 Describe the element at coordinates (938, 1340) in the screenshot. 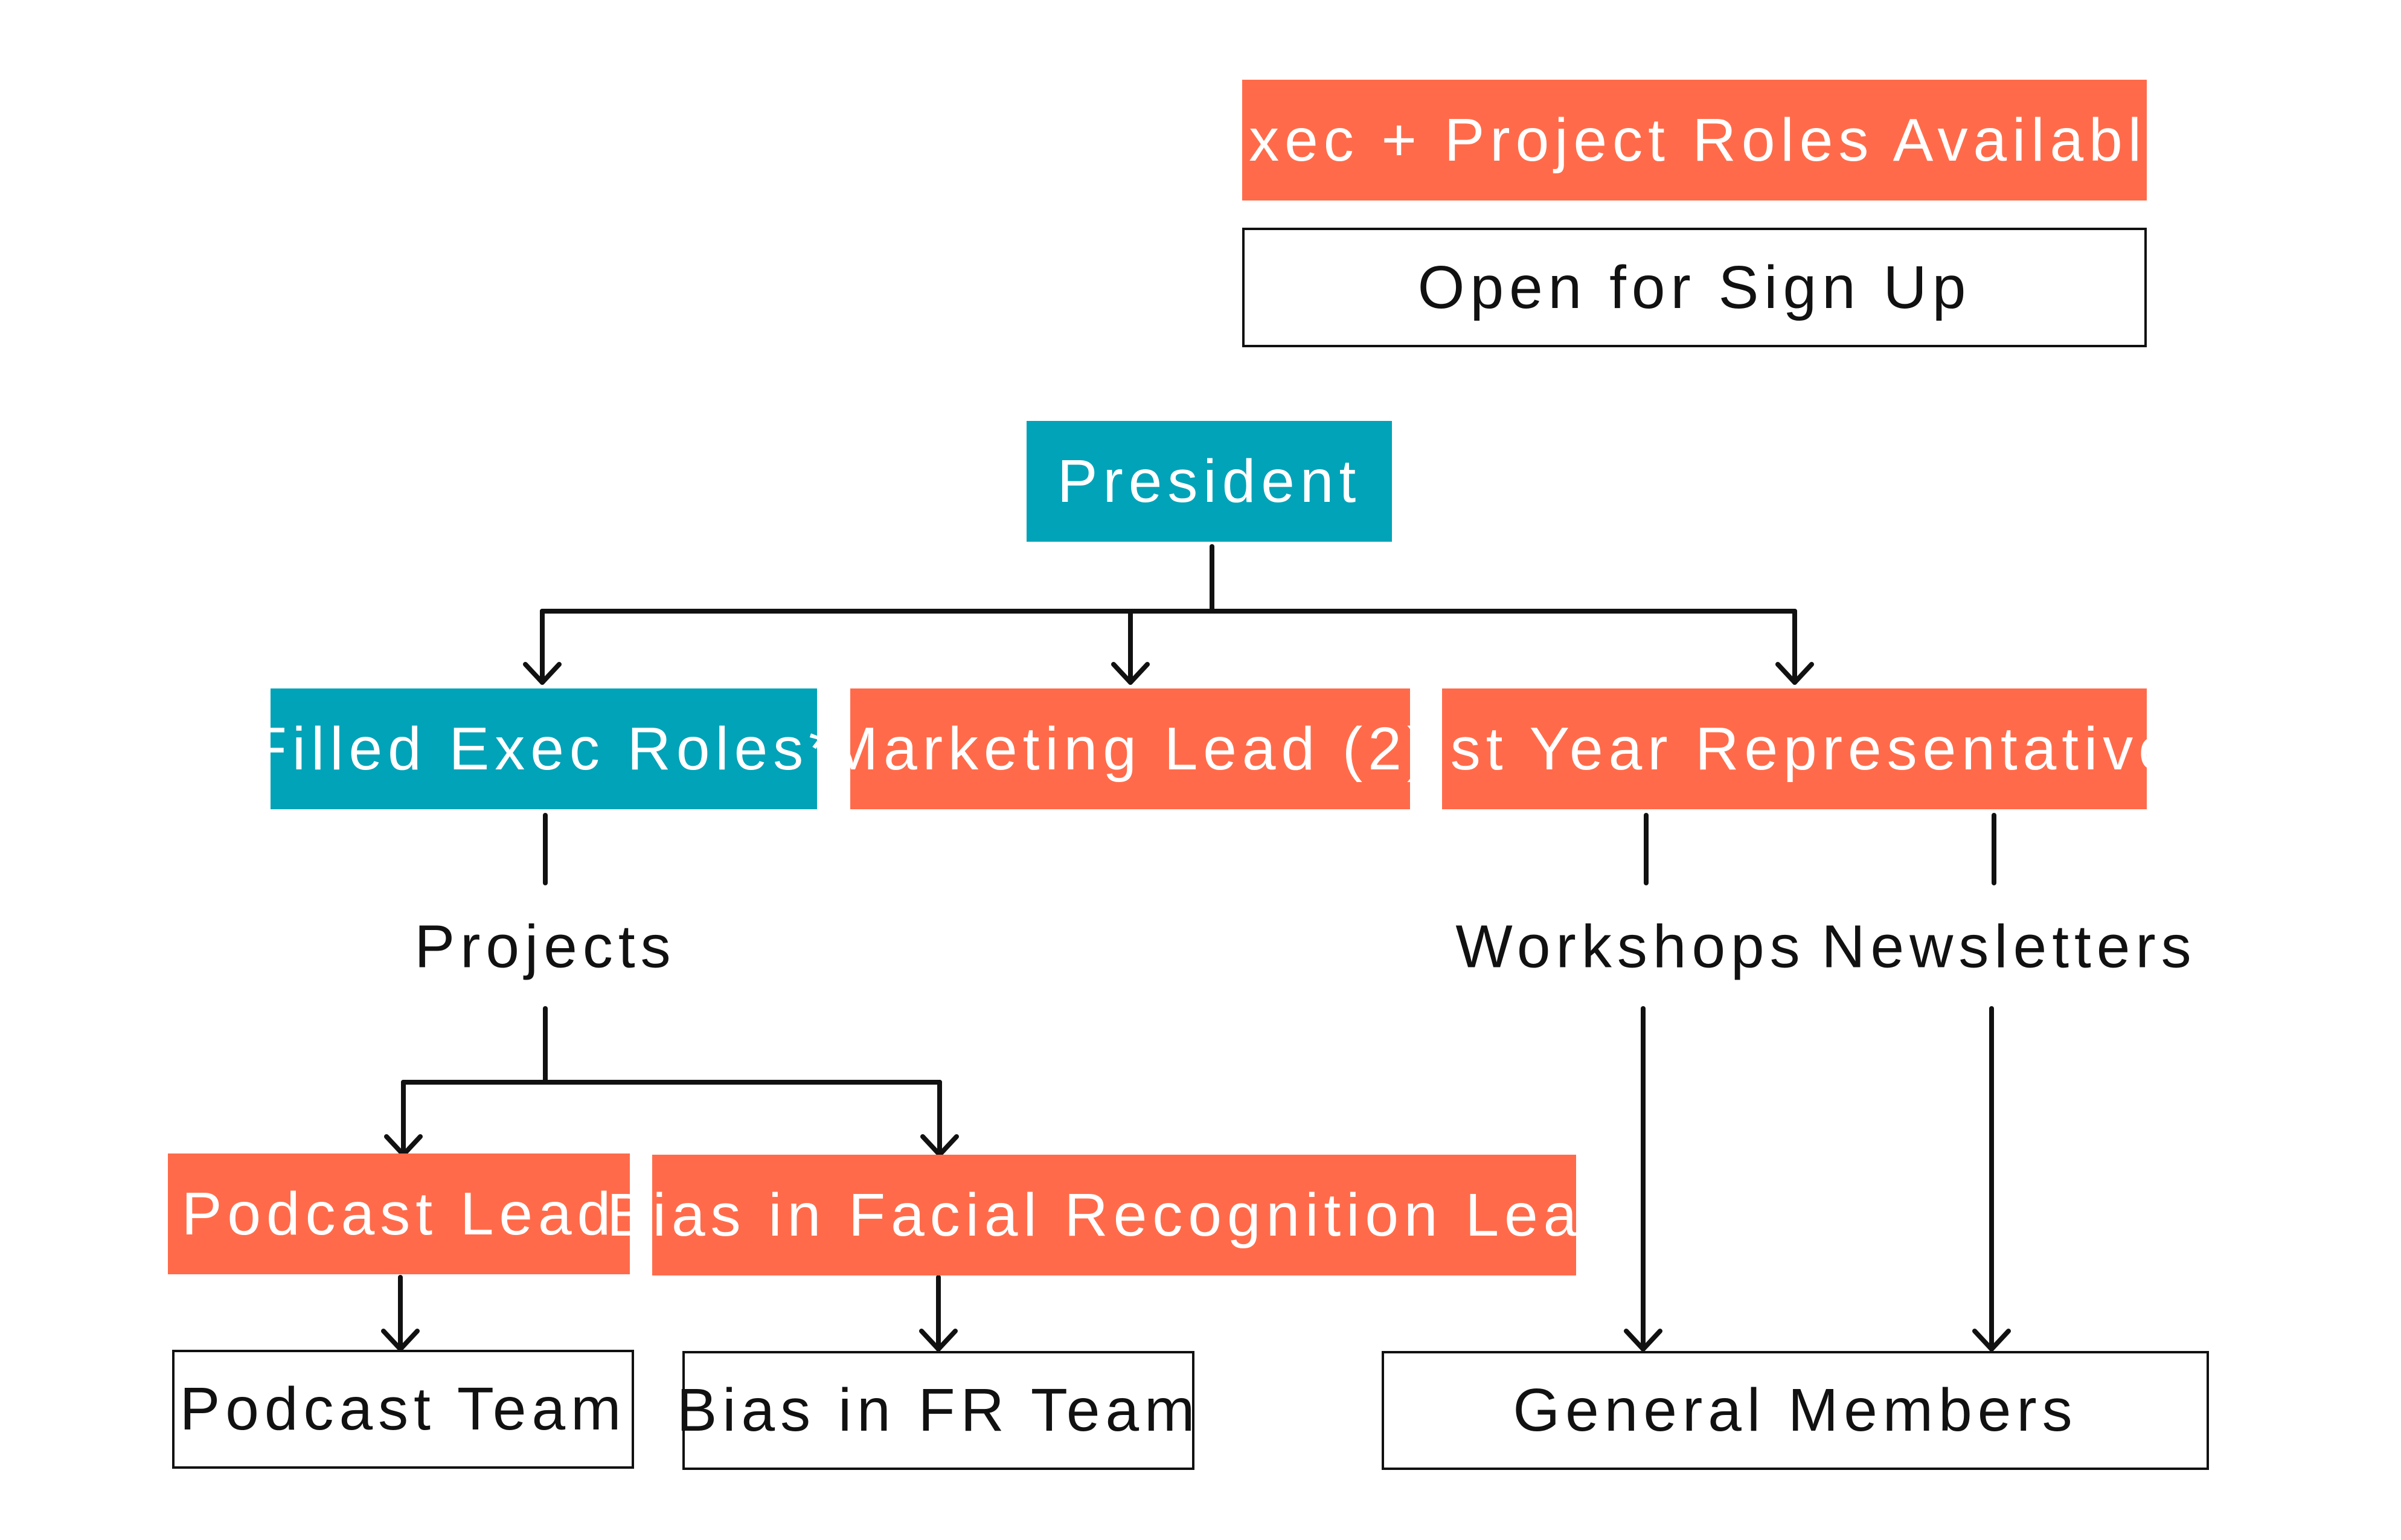

I see `arrowhead-bias-team` at that location.